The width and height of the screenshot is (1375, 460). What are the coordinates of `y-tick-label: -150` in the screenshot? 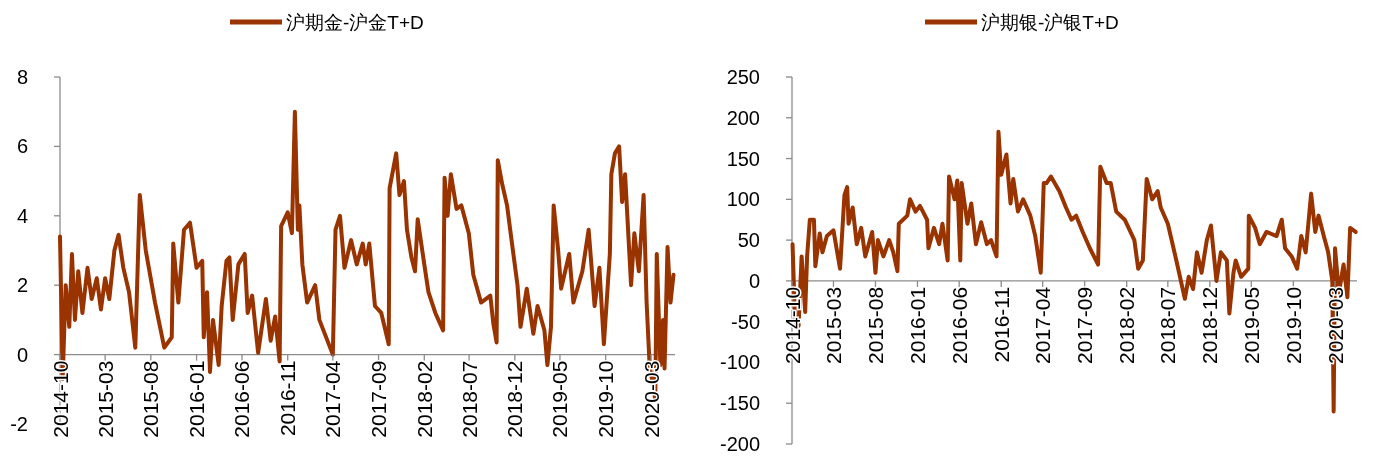 It's located at (739, 403).